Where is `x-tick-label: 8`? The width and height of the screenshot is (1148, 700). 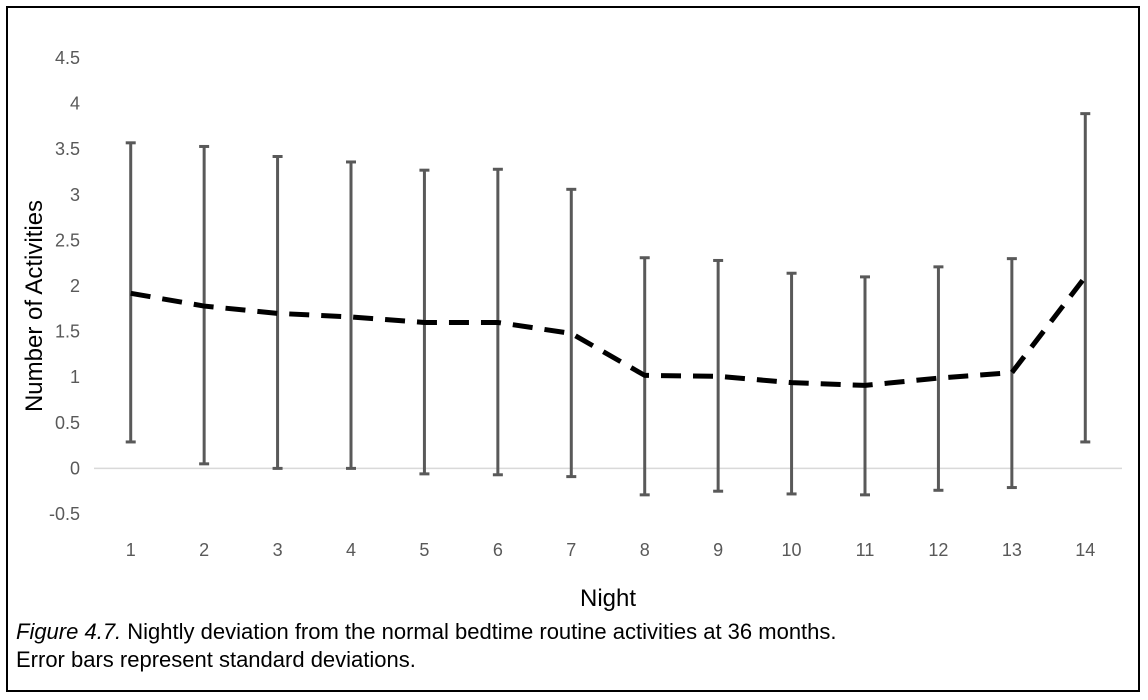 x-tick-label: 8 is located at coordinates (645, 550).